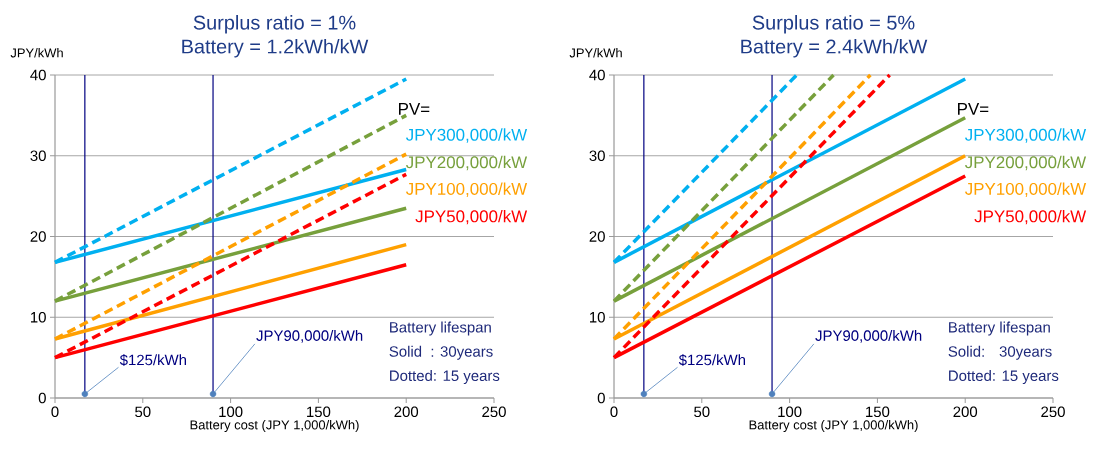  What do you see at coordinates (275, 48) in the screenshot?
I see `chart-subtitle: Battery = 1.2kWh/kW` at bounding box center [275, 48].